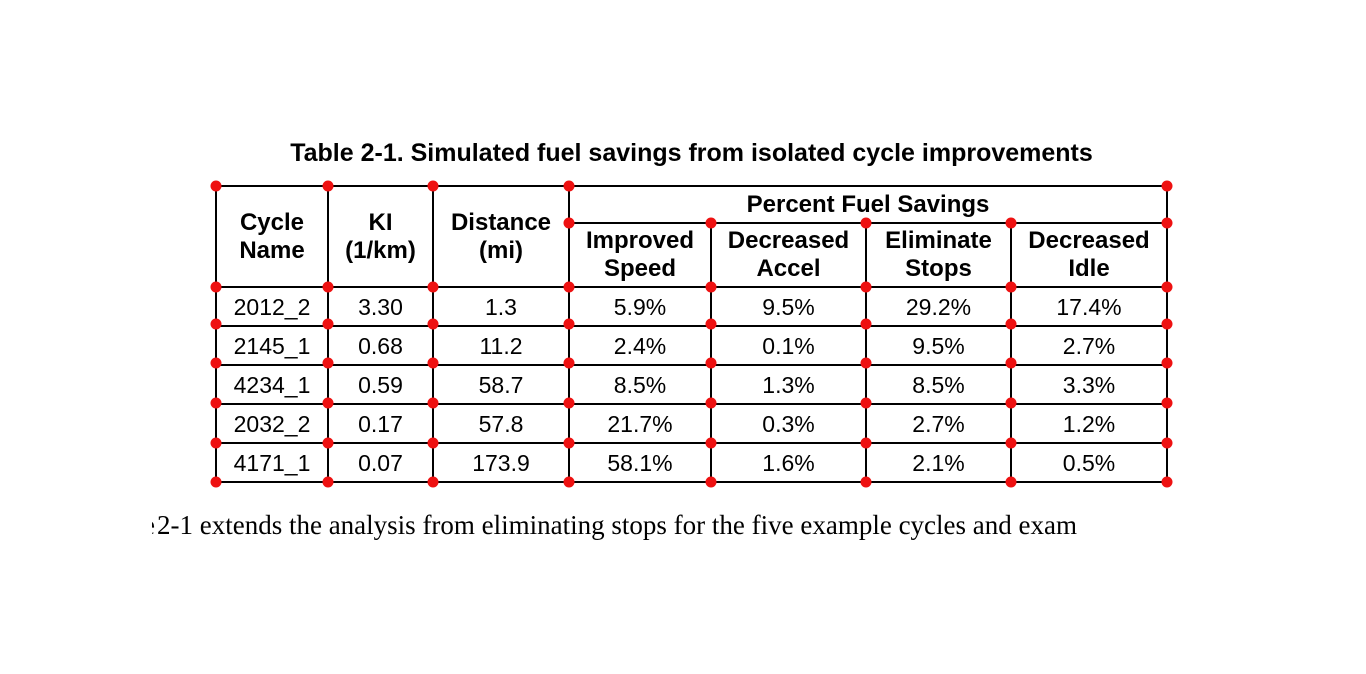  I want to click on cell-ki: 3.30, so click(380, 306).